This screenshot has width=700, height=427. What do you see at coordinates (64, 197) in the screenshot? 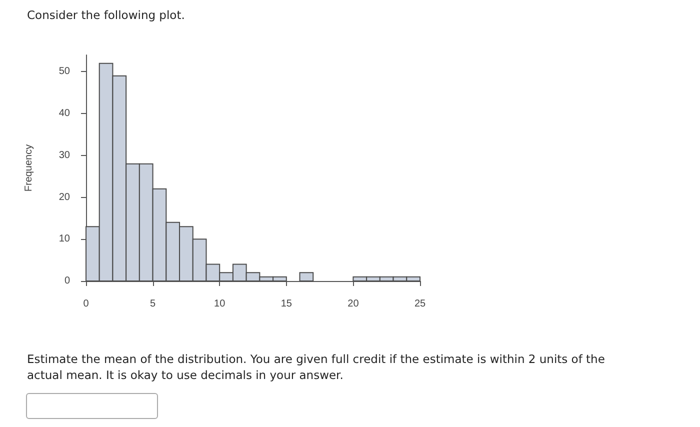
I see `y-tick-label: 20` at bounding box center [64, 197].